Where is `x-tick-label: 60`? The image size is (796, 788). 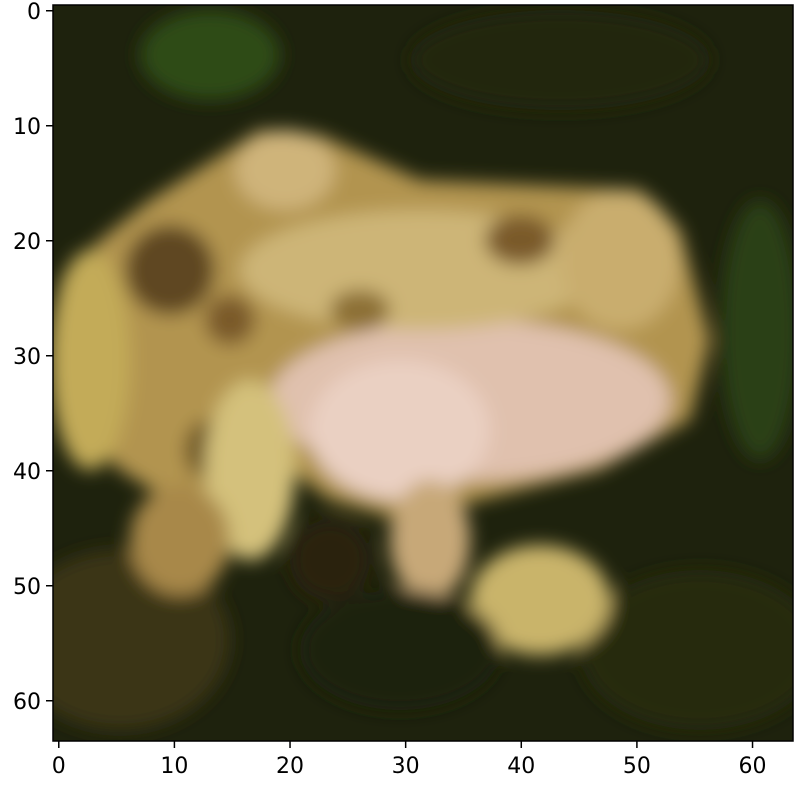 x-tick-label: 60 is located at coordinates (753, 766).